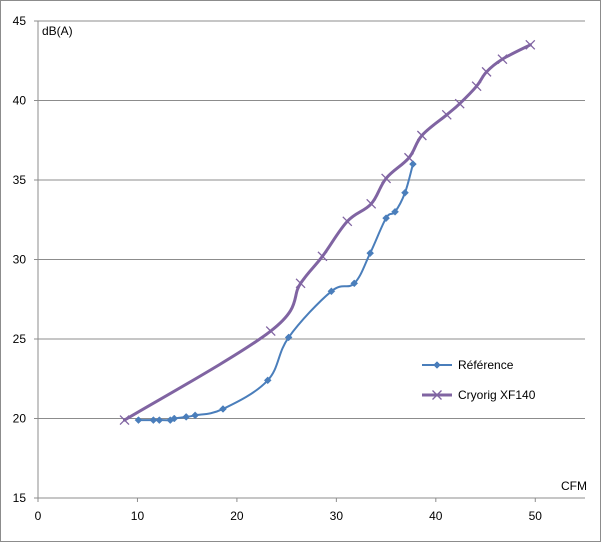 This screenshot has height=544, width=603. I want to click on y-tick-label: 30, so click(20, 260).